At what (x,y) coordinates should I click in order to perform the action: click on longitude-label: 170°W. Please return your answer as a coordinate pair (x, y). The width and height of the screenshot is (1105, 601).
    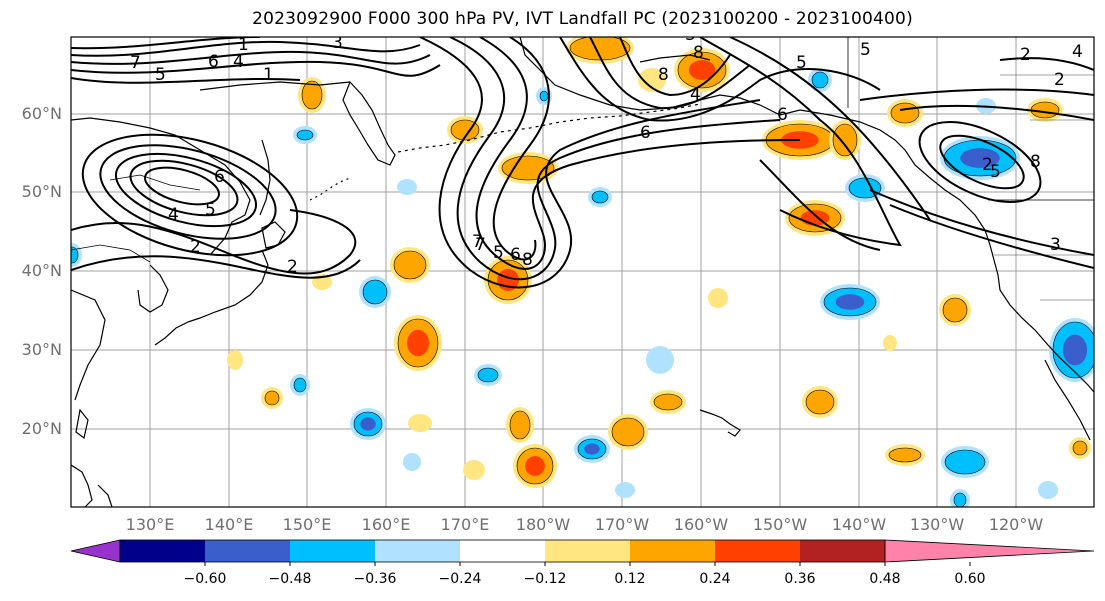
    Looking at the image, I should click on (622, 524).